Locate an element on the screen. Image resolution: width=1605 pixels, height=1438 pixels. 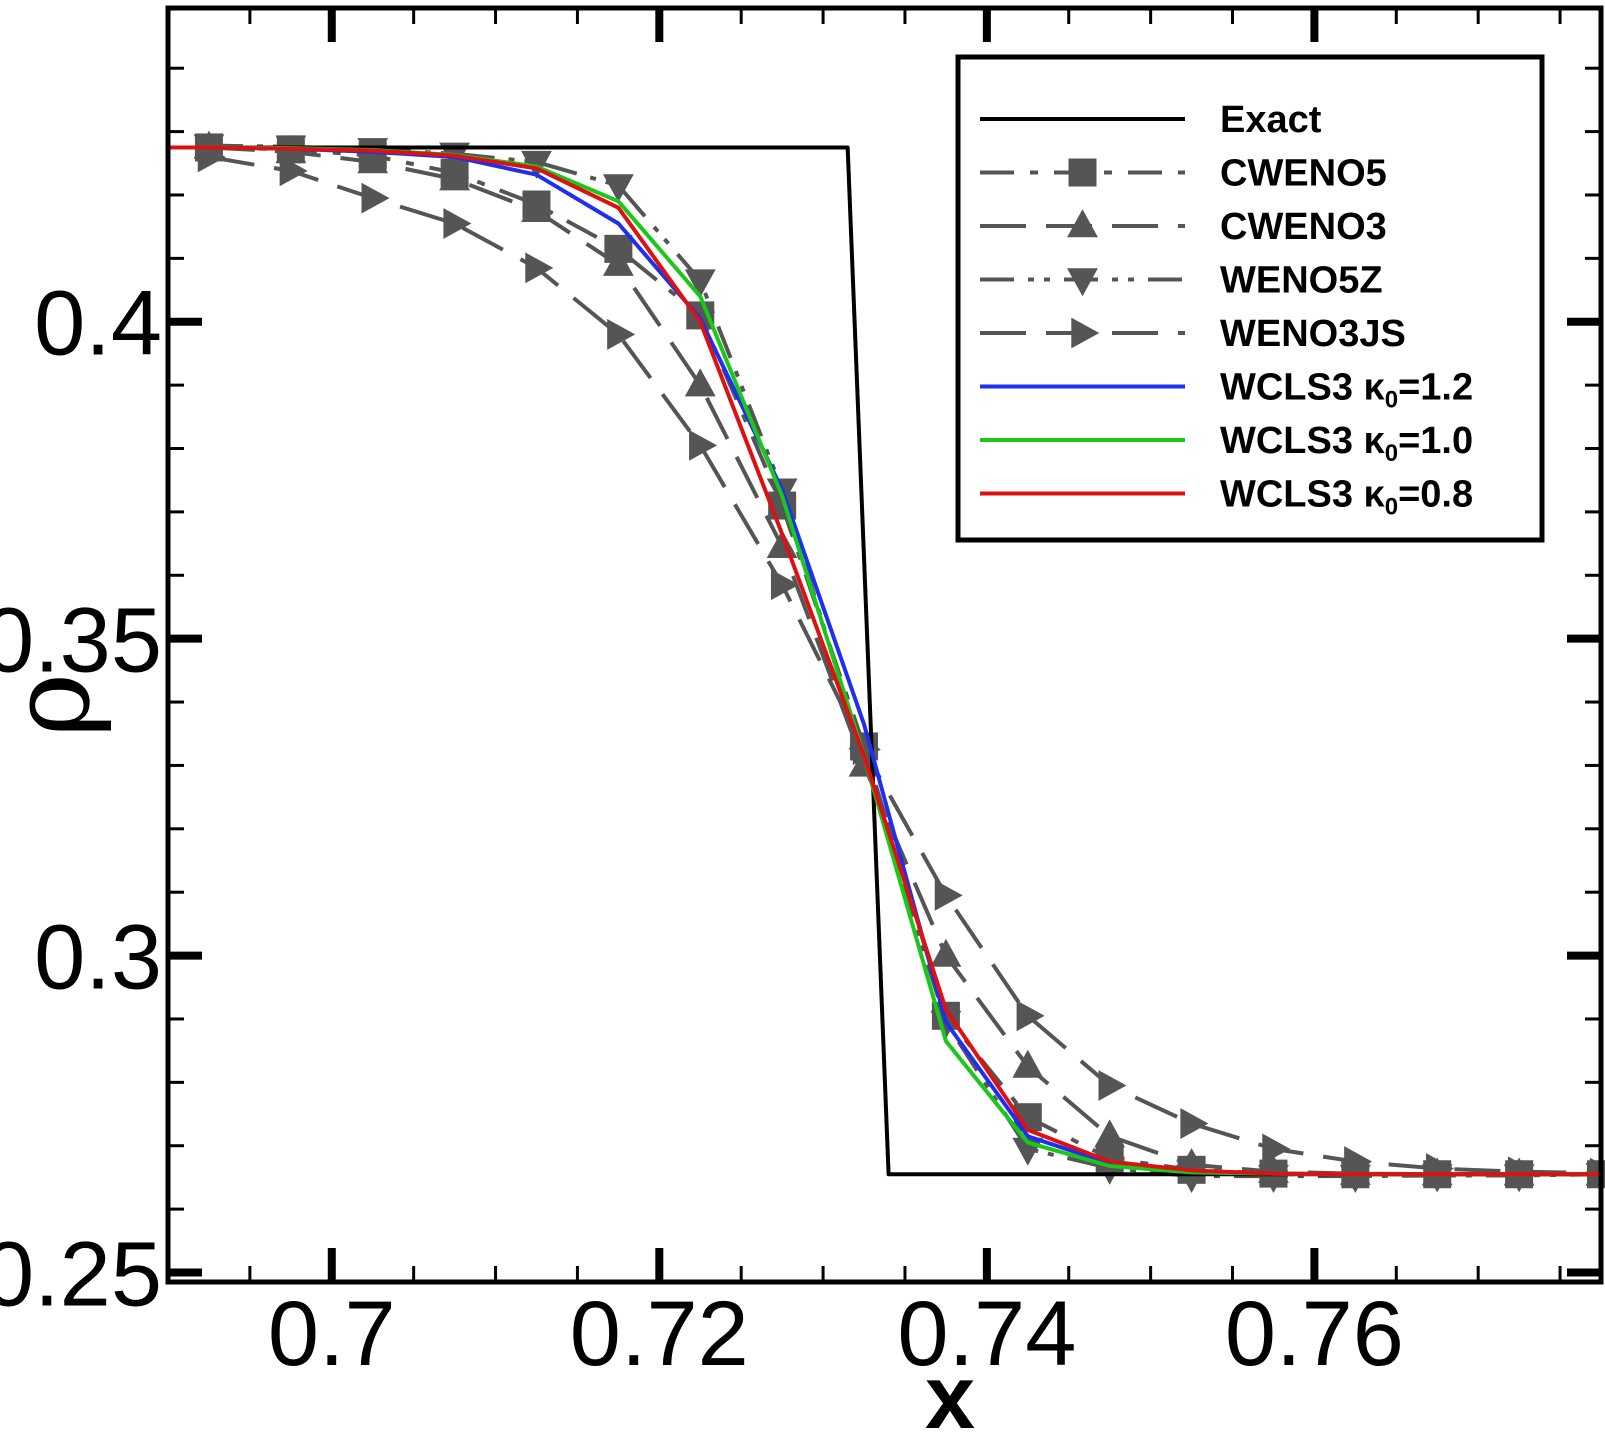
legend-label-main: WENO3JS is located at coordinates (1313, 334).